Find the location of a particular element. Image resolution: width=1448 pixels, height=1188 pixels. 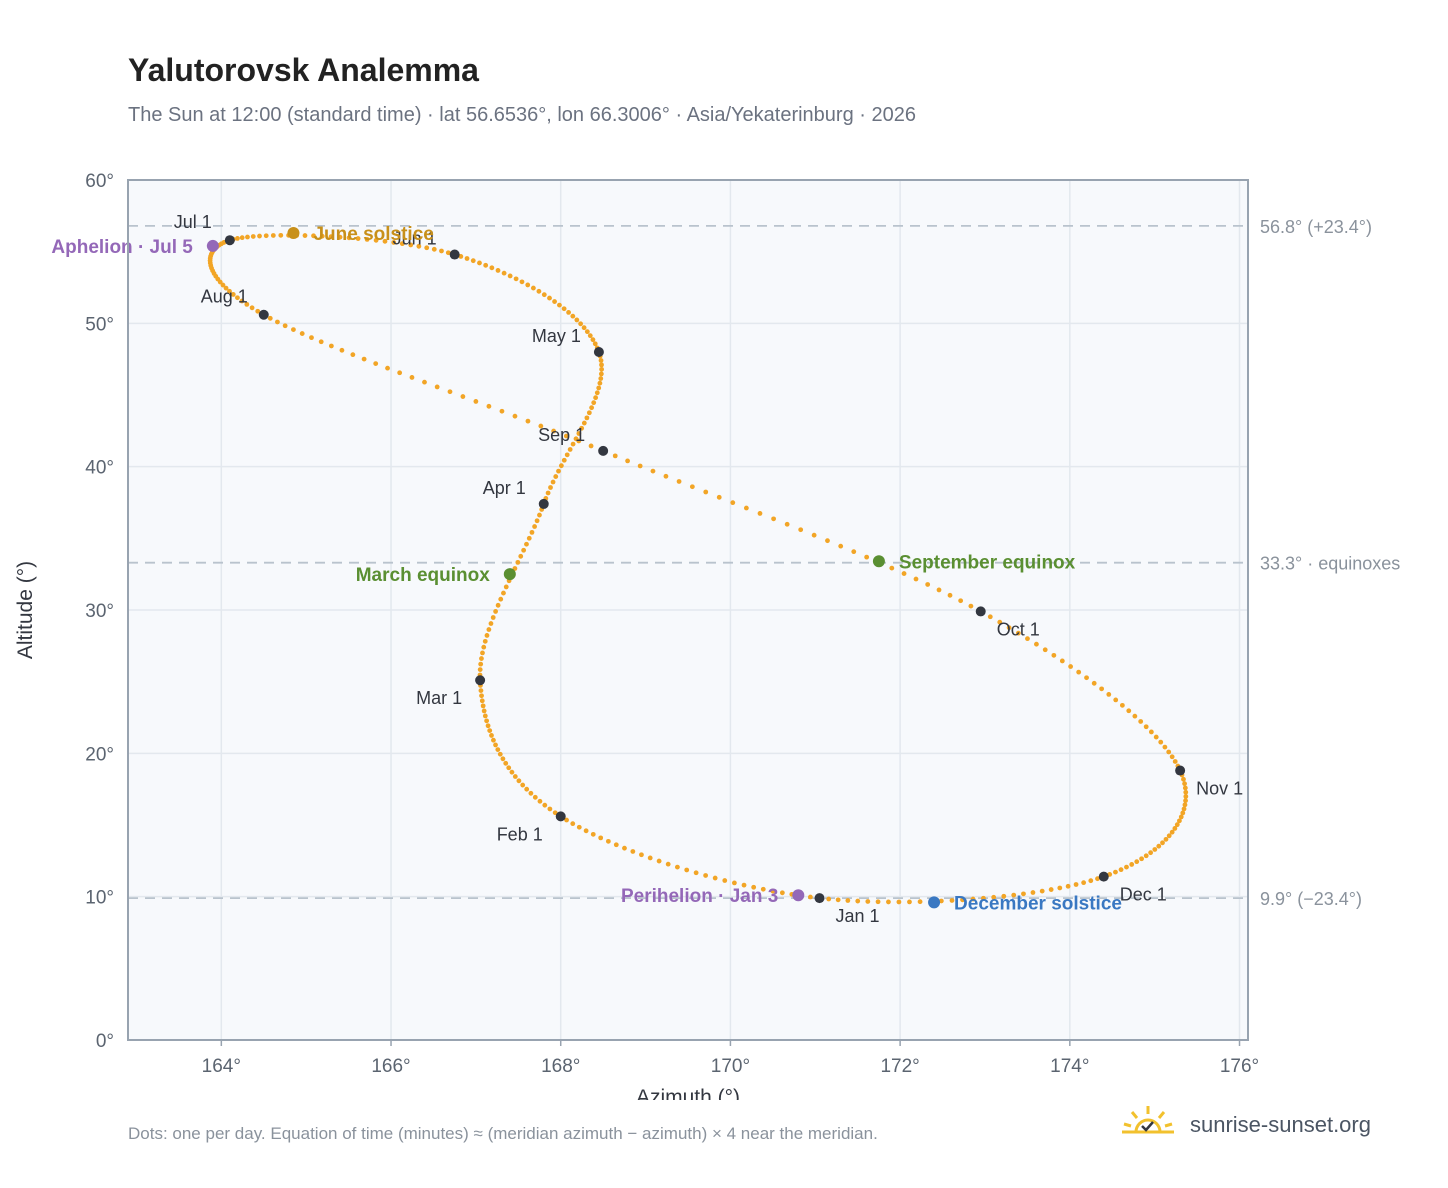

y-tick-label: 0° is located at coordinates (105, 1041).